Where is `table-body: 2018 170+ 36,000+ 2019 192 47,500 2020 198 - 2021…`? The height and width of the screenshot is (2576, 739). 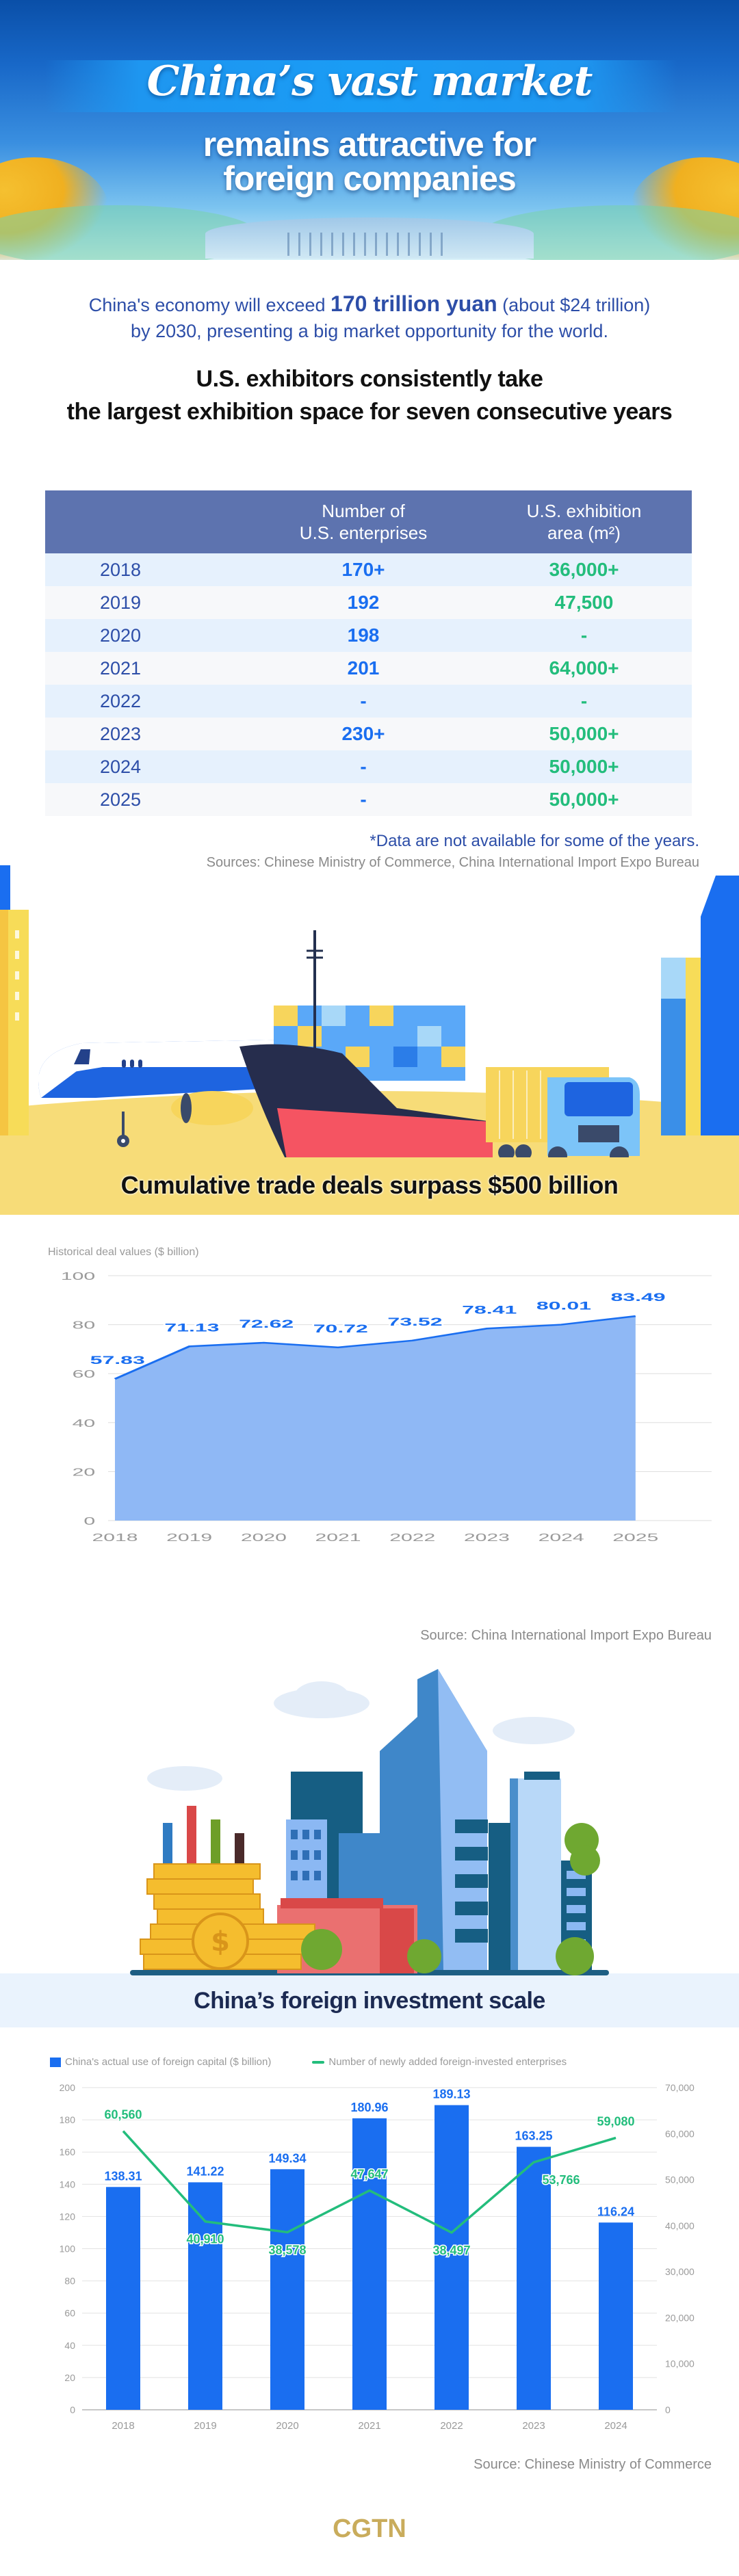 table-body: 2018 170+ 36,000+ 2019 192 47,500 2020 198 - 2021… is located at coordinates (368, 684).